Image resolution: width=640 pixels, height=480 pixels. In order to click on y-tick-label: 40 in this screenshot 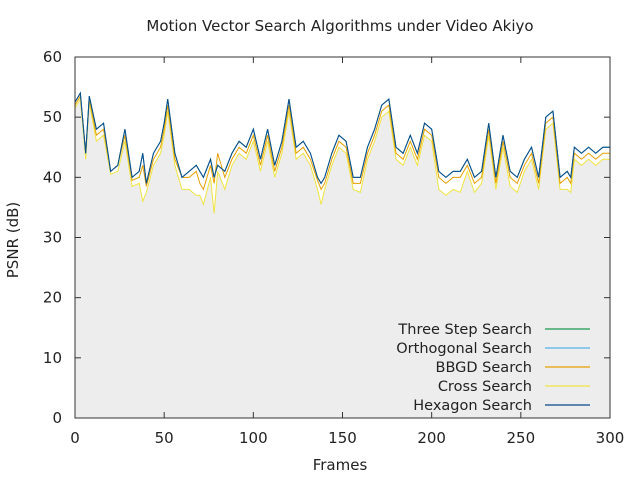, I will do `click(52, 177)`.